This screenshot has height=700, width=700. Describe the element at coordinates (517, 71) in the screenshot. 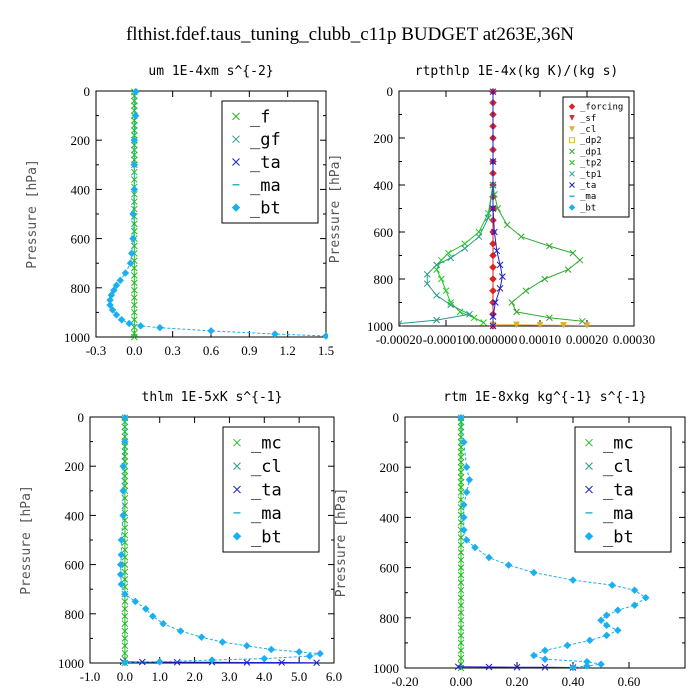

I see `chart-title: rtpthlp 1E-4x(kg K)/(kg s)` at that location.